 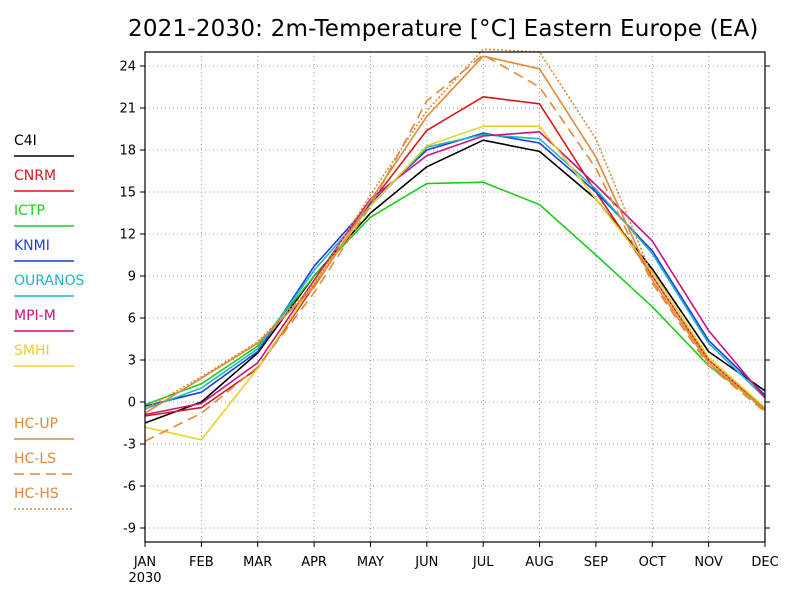 I want to click on x-tick-label: JUN, so click(x=426, y=562).